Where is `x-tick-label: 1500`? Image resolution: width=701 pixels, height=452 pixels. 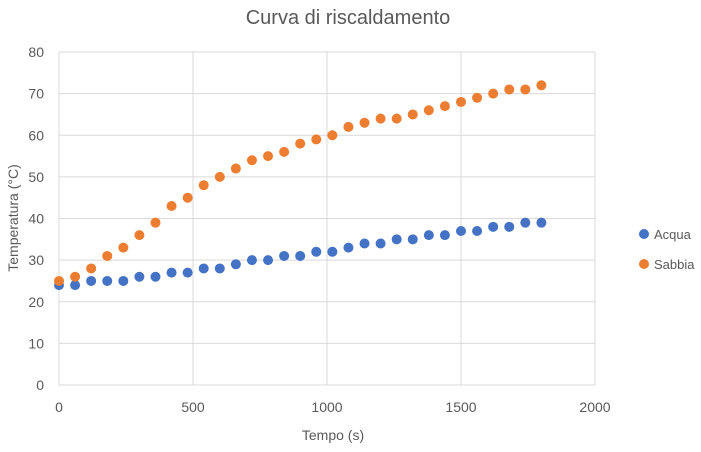 x-tick-label: 1500 is located at coordinates (460, 407).